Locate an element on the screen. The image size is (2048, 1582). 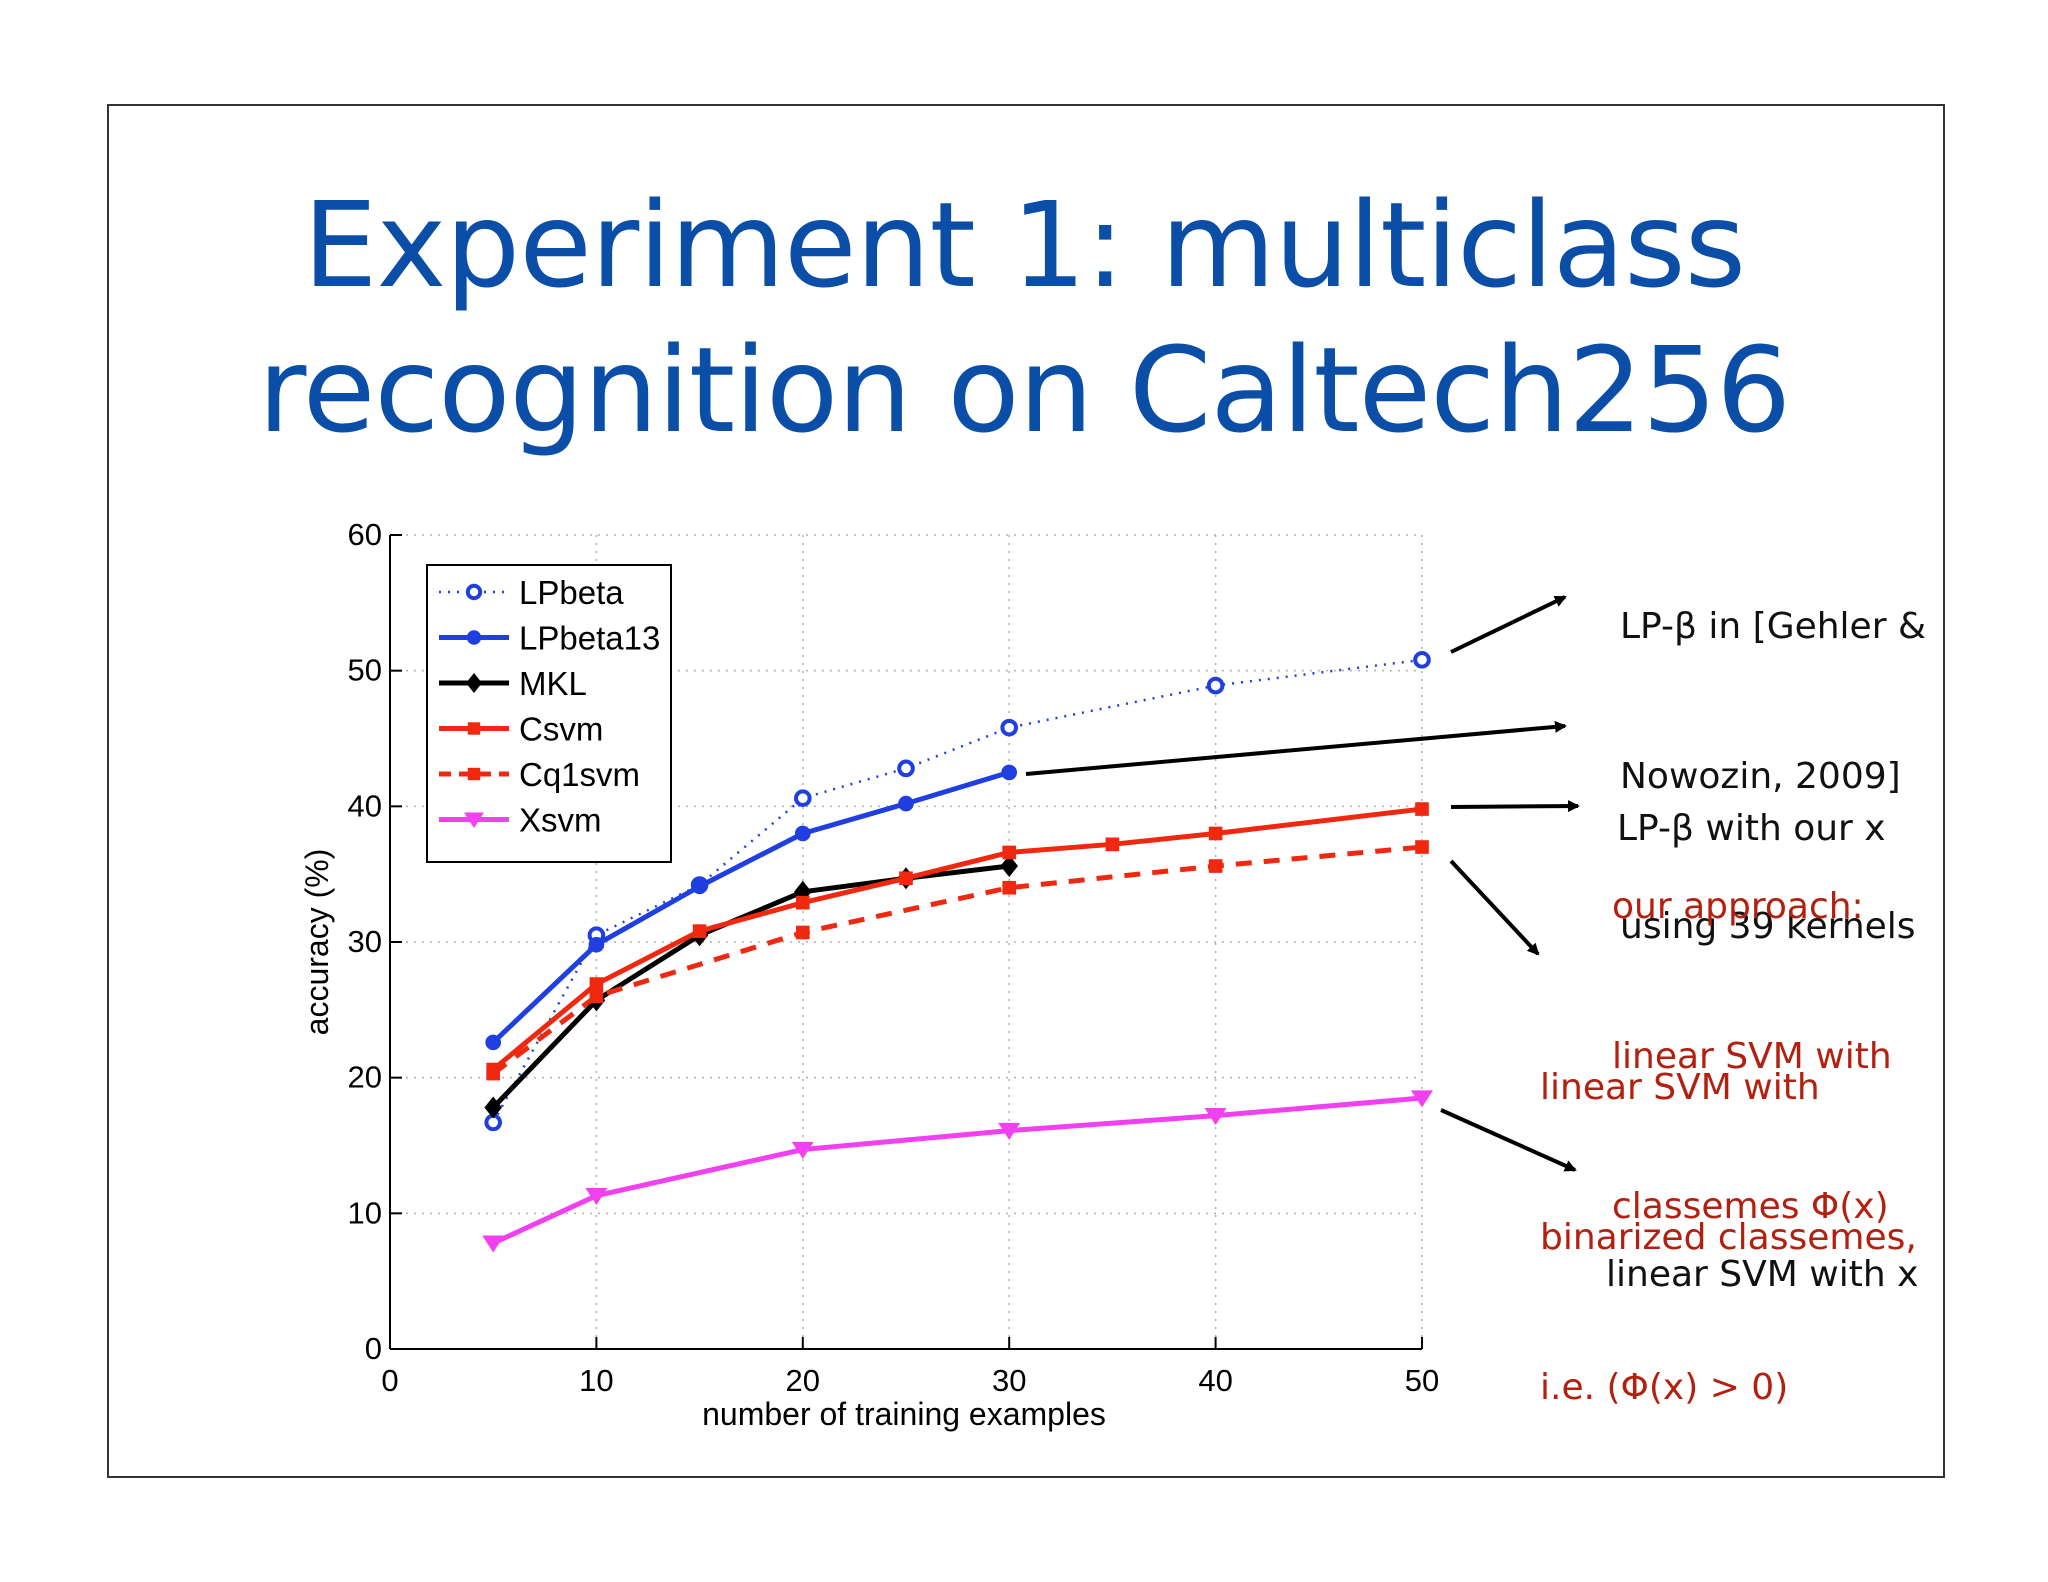
annotation-line: classemes Φ(x) is located at coordinates (1750, 1206).